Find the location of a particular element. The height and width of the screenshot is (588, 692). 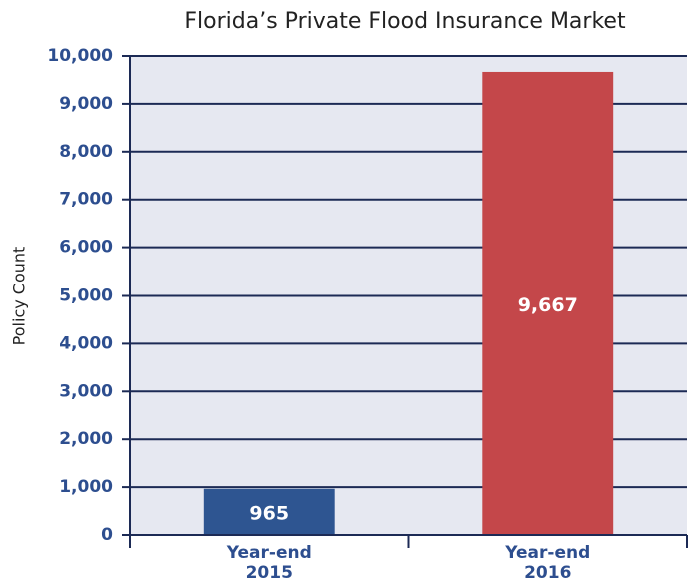

x-tick-label: Year-end 2015 is located at coordinates (269, 563).